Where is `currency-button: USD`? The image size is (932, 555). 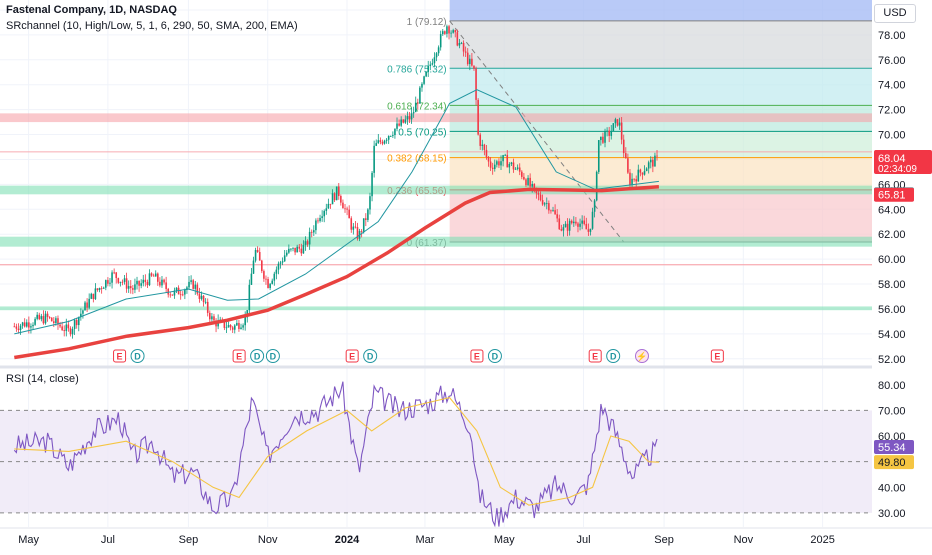
currency-button: USD is located at coordinates (895, 13).